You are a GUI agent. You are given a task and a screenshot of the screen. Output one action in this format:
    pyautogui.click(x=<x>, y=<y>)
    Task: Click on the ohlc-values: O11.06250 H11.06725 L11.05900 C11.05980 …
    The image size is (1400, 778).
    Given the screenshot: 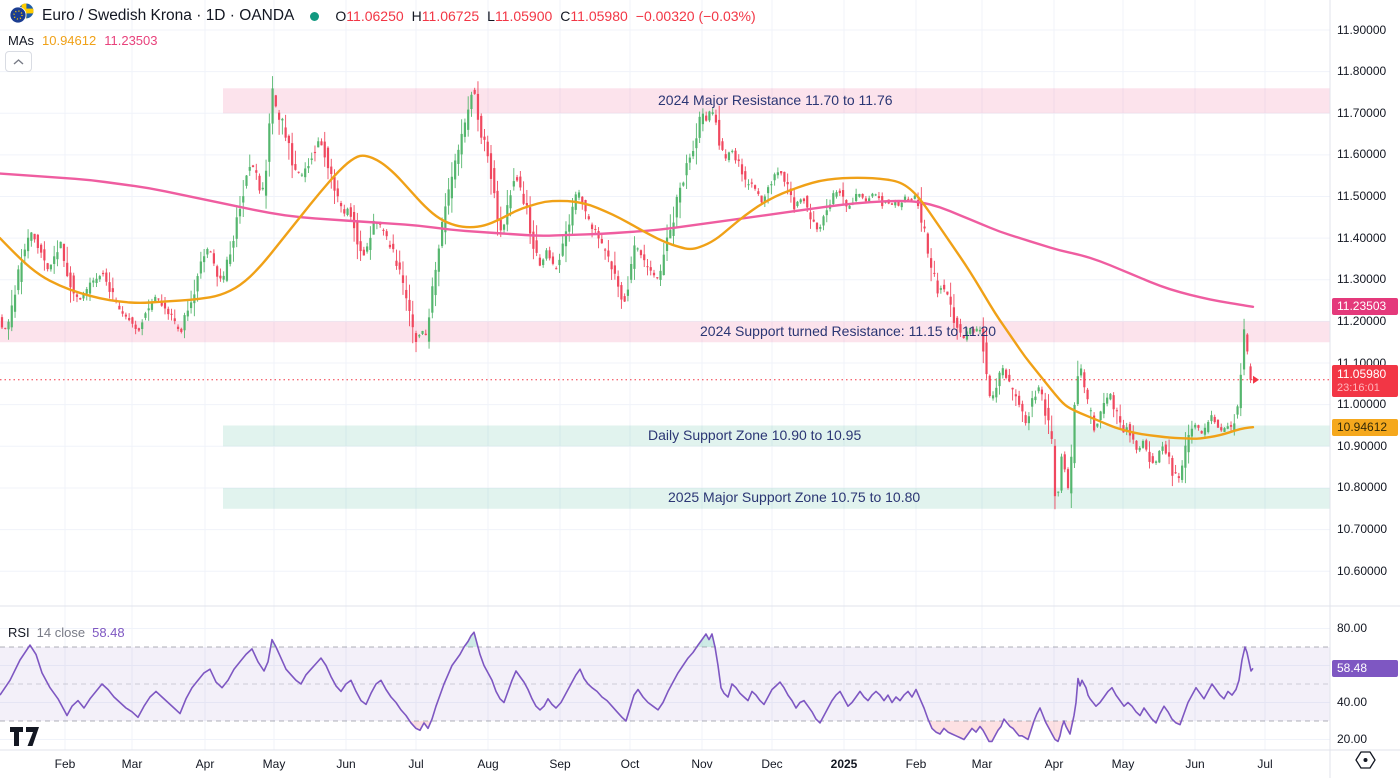 What is the action you would take?
    pyautogui.click(x=545, y=16)
    